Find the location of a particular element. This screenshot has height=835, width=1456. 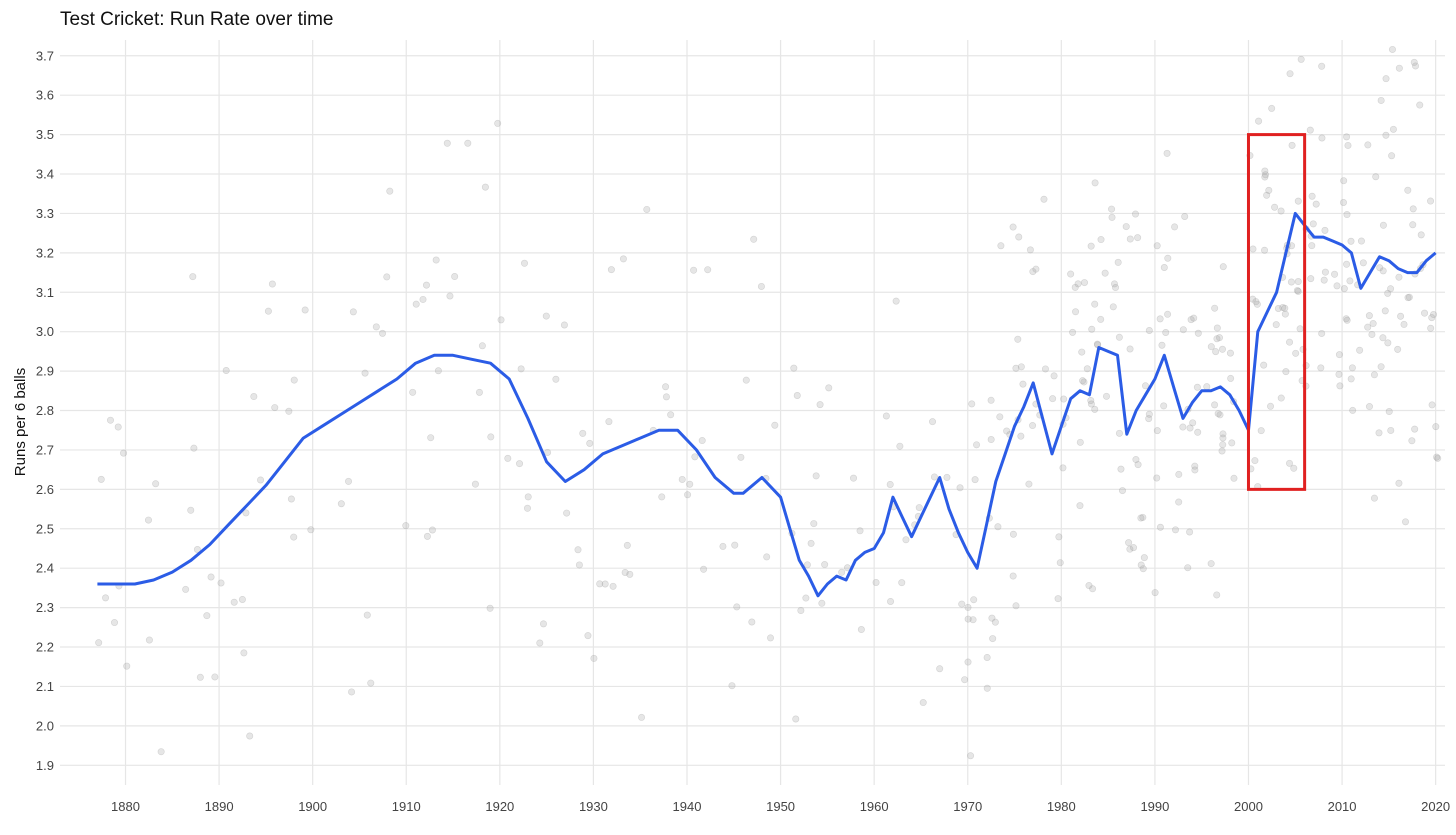

y-tick-label: 3.1 is located at coordinates (45, 292).